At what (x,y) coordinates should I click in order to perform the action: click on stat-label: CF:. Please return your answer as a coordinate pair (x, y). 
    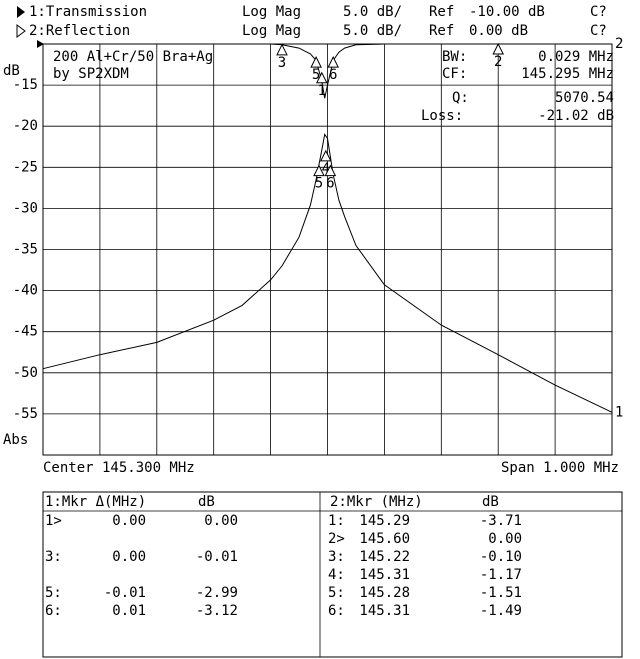
    Looking at the image, I should click on (454, 74).